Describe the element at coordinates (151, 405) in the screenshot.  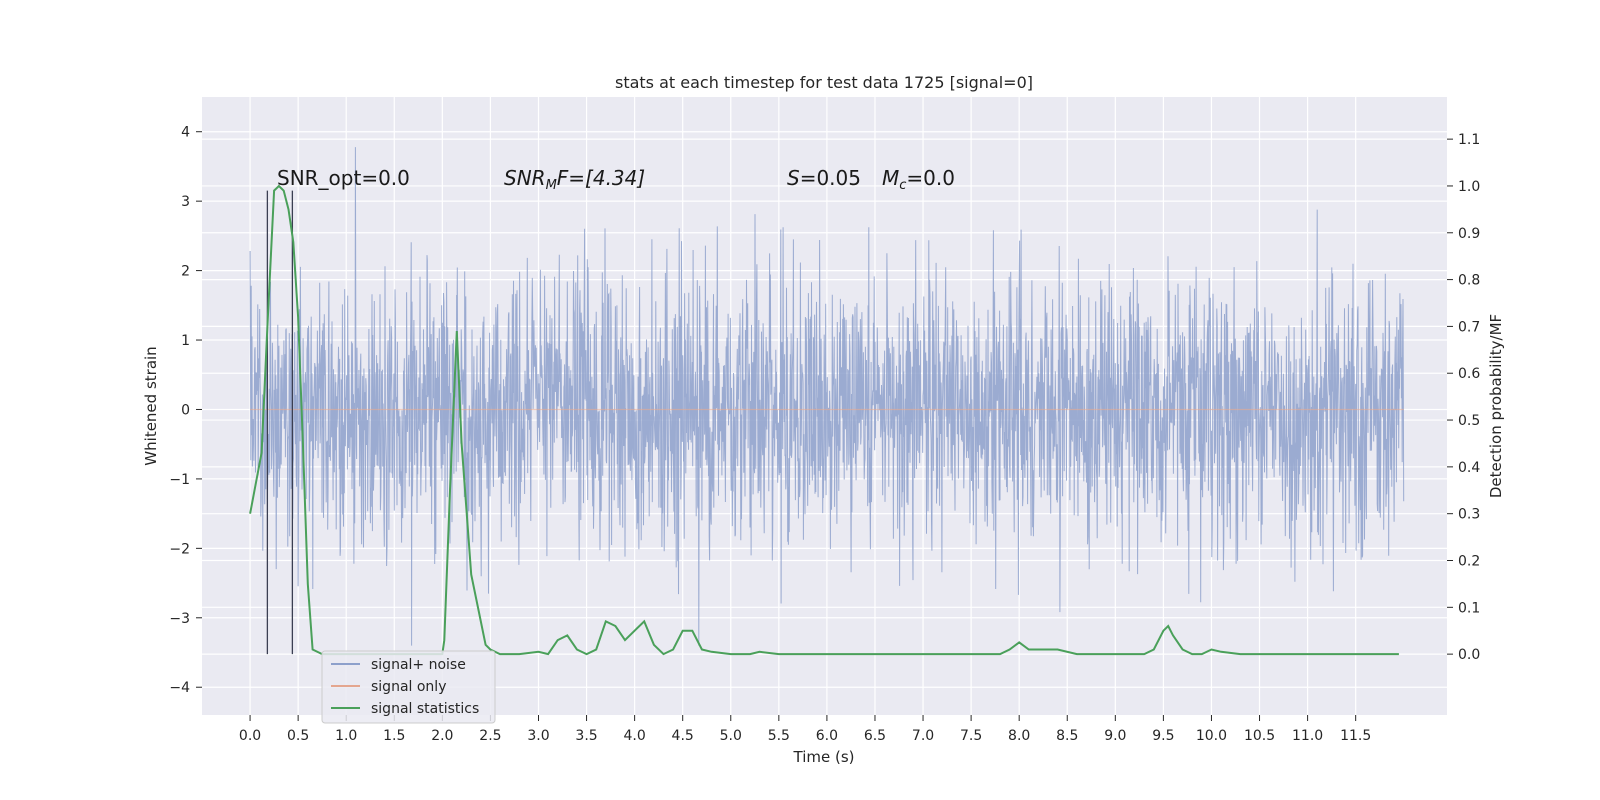
I see `y-axis-label: Whitened strain` at that location.